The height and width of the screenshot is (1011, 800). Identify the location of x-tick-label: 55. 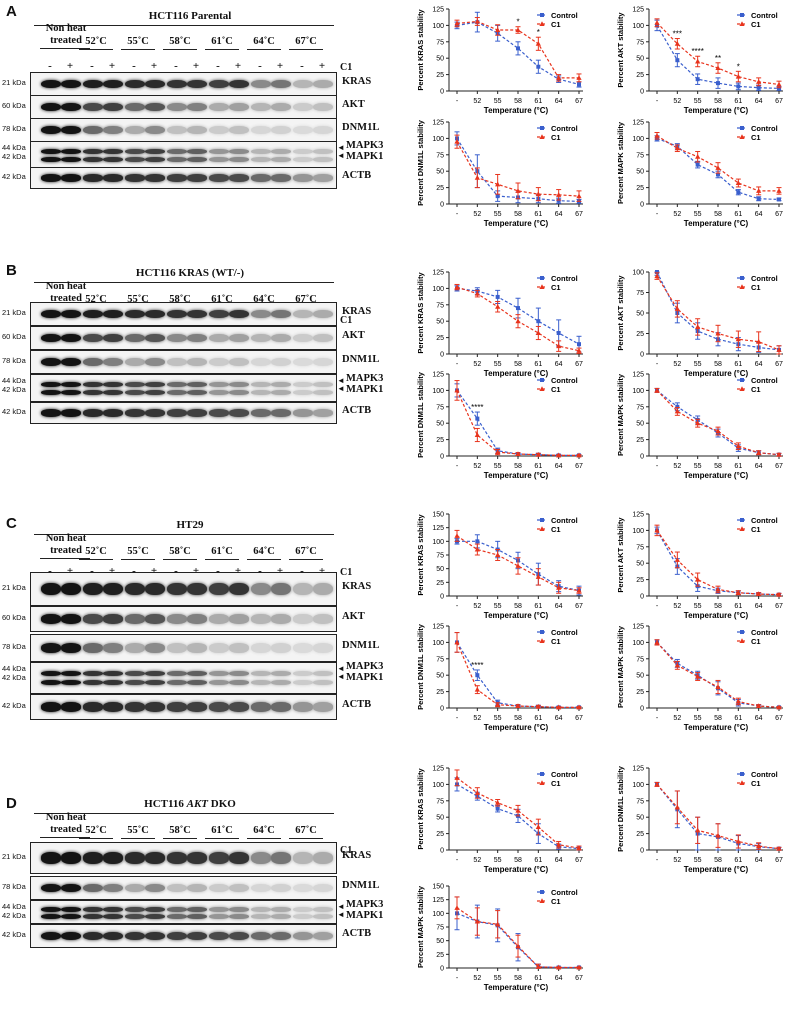
(698, 101).